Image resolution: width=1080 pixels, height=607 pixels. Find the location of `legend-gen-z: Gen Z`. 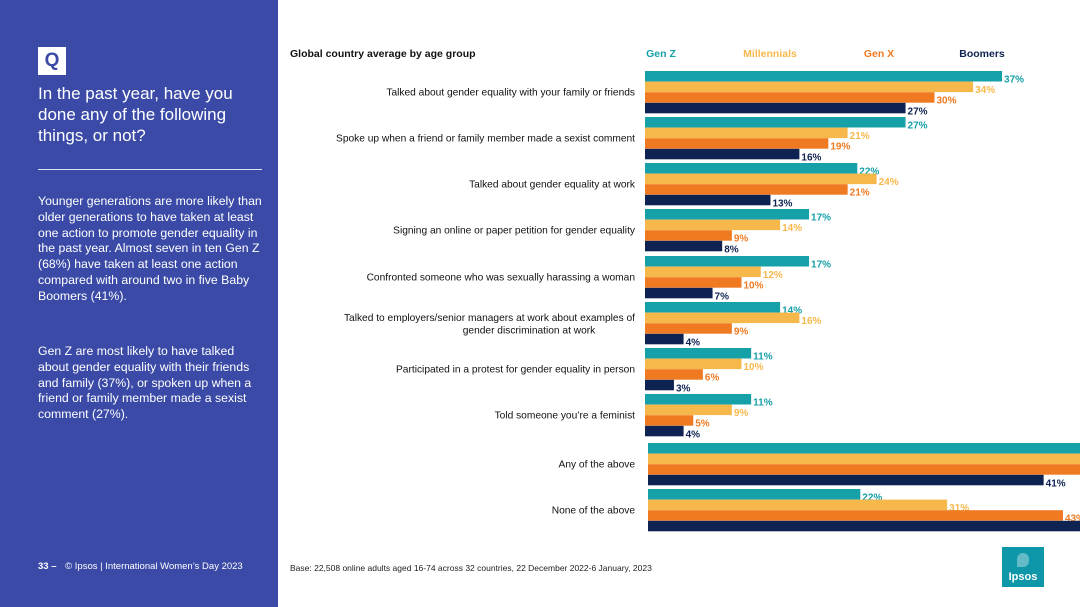

legend-gen-z: Gen Z is located at coordinates (661, 54).